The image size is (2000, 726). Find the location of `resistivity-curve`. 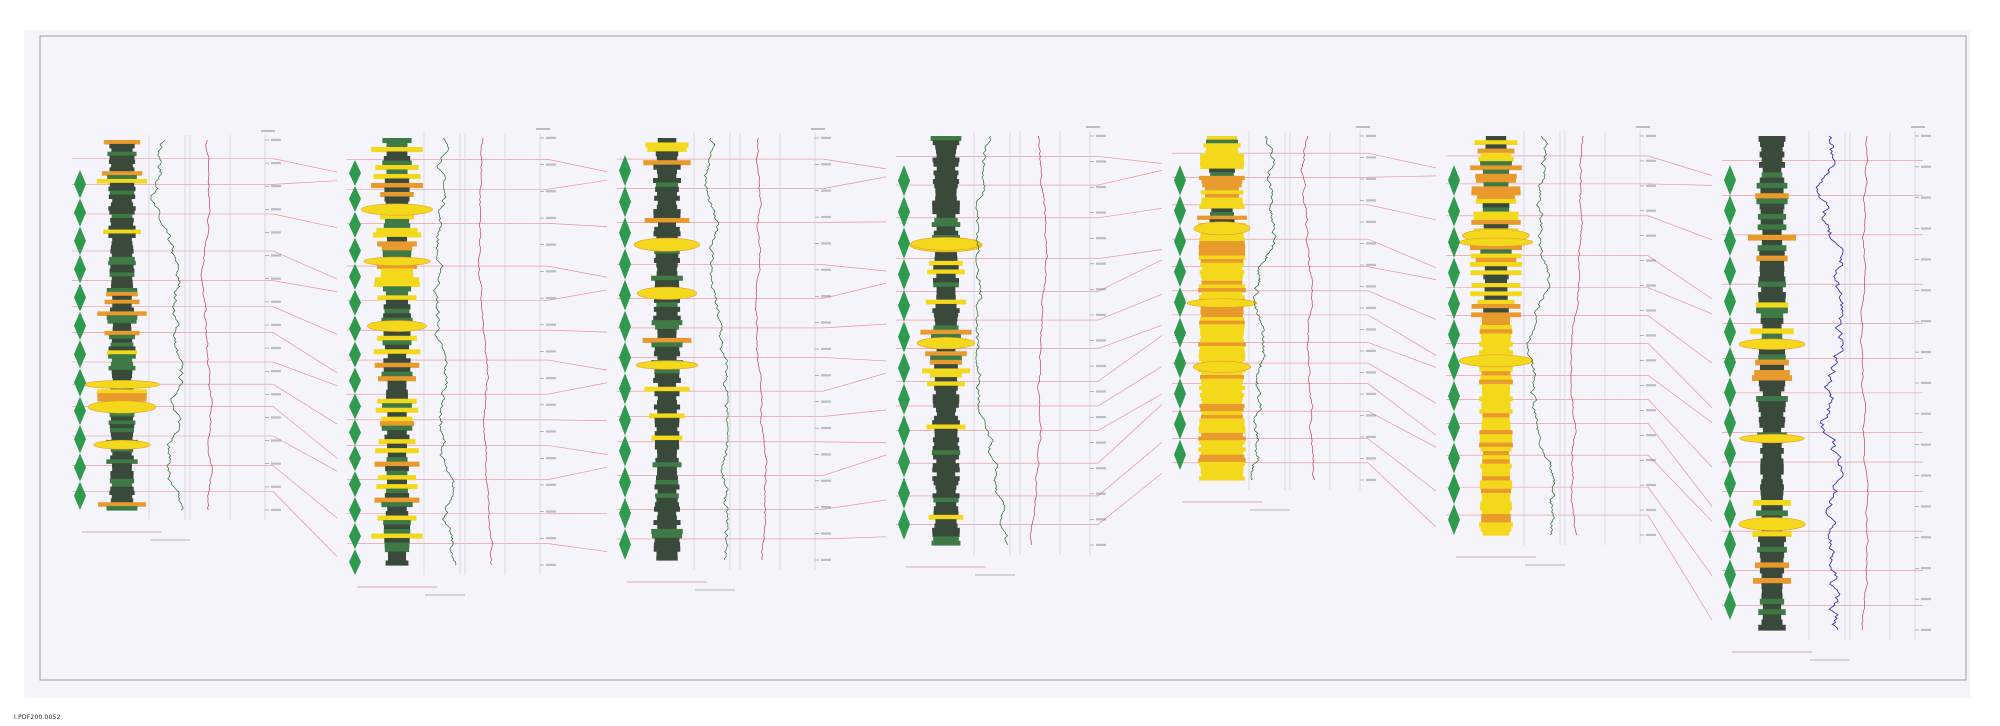

resistivity-curve is located at coordinates (1307, 308).